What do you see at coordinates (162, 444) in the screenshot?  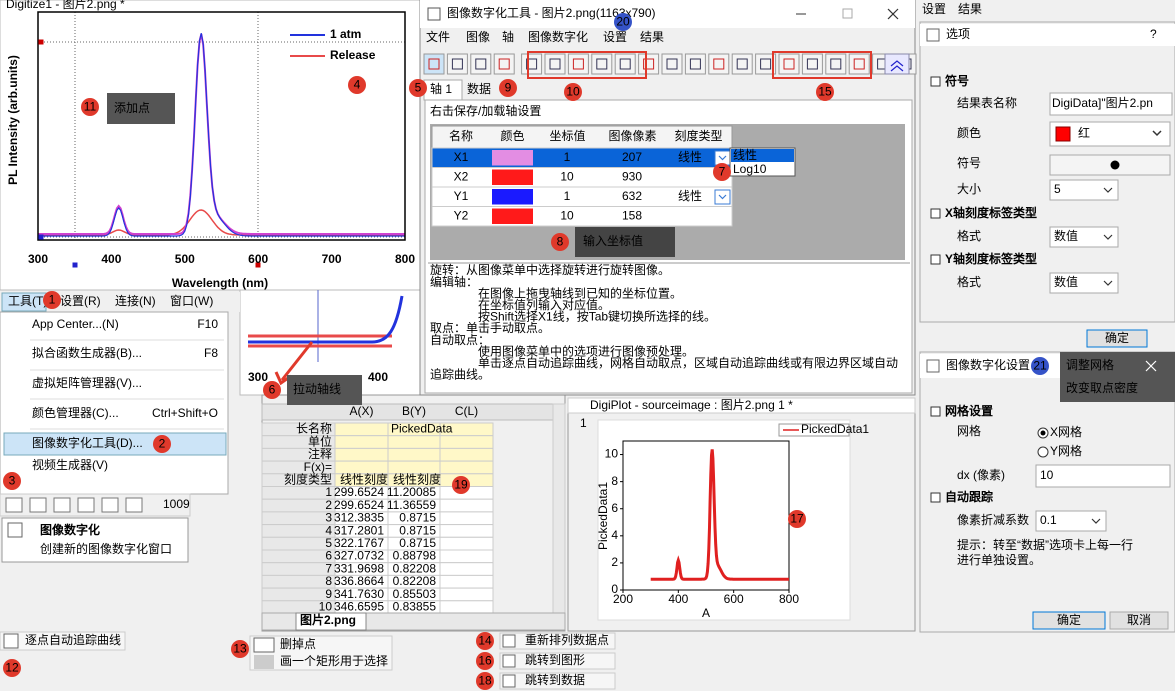 I see `badge-number: 2` at bounding box center [162, 444].